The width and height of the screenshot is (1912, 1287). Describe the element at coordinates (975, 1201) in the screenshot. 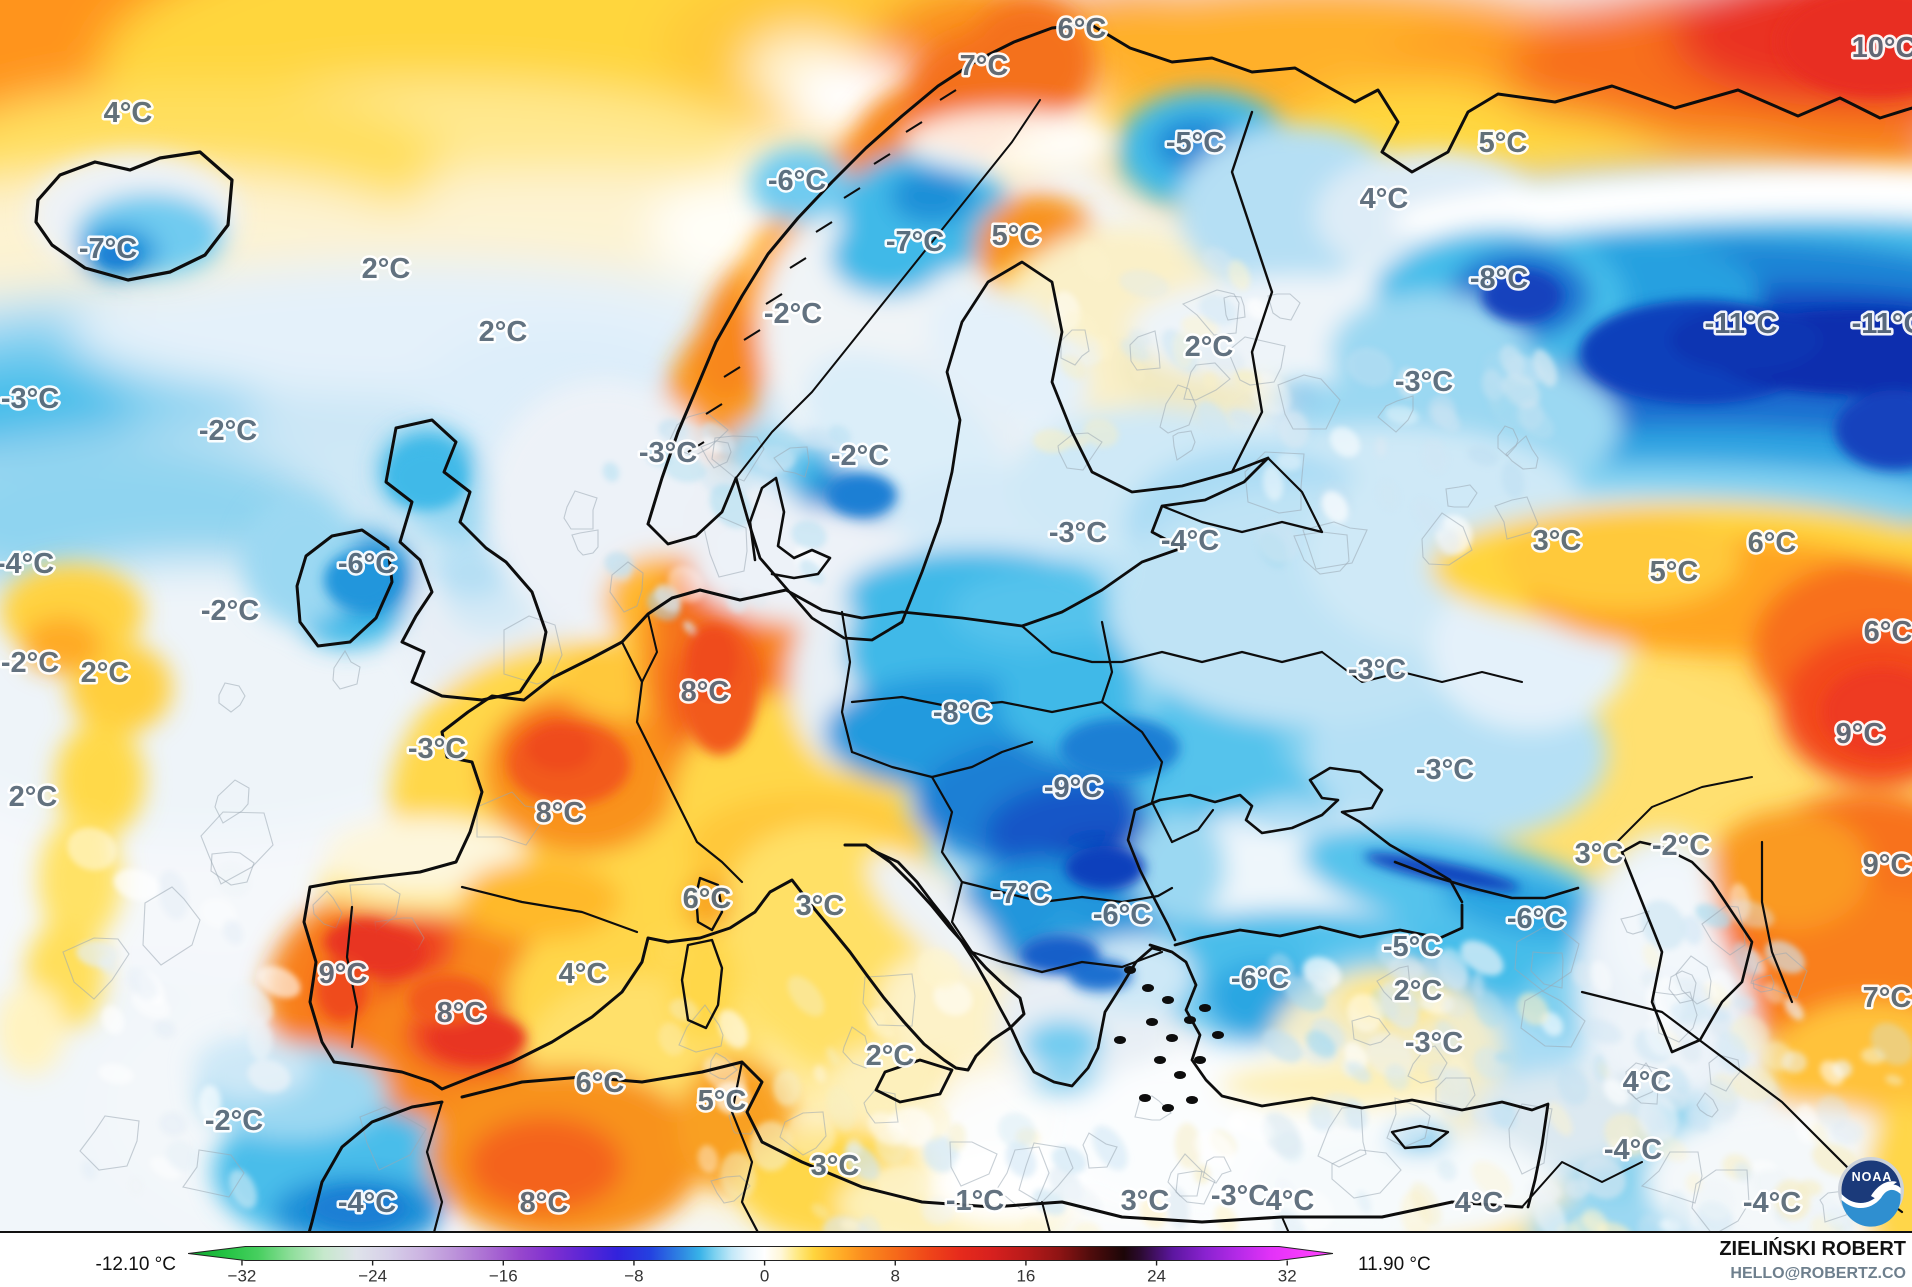

I see `svg-text: -1°C` at that location.